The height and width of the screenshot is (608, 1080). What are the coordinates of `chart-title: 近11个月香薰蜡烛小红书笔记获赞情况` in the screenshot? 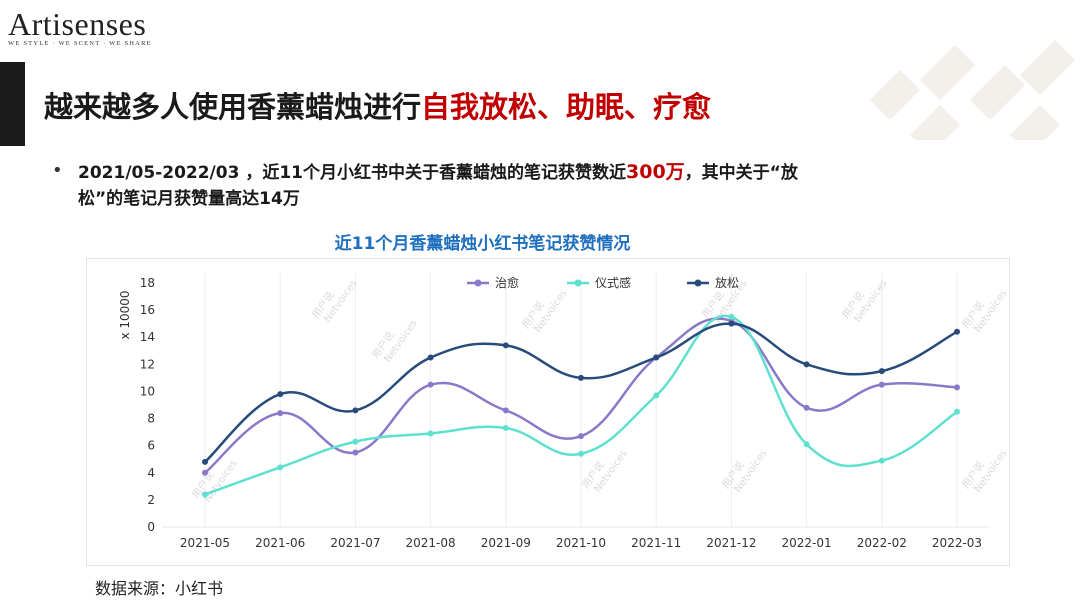 It's located at (482, 244).